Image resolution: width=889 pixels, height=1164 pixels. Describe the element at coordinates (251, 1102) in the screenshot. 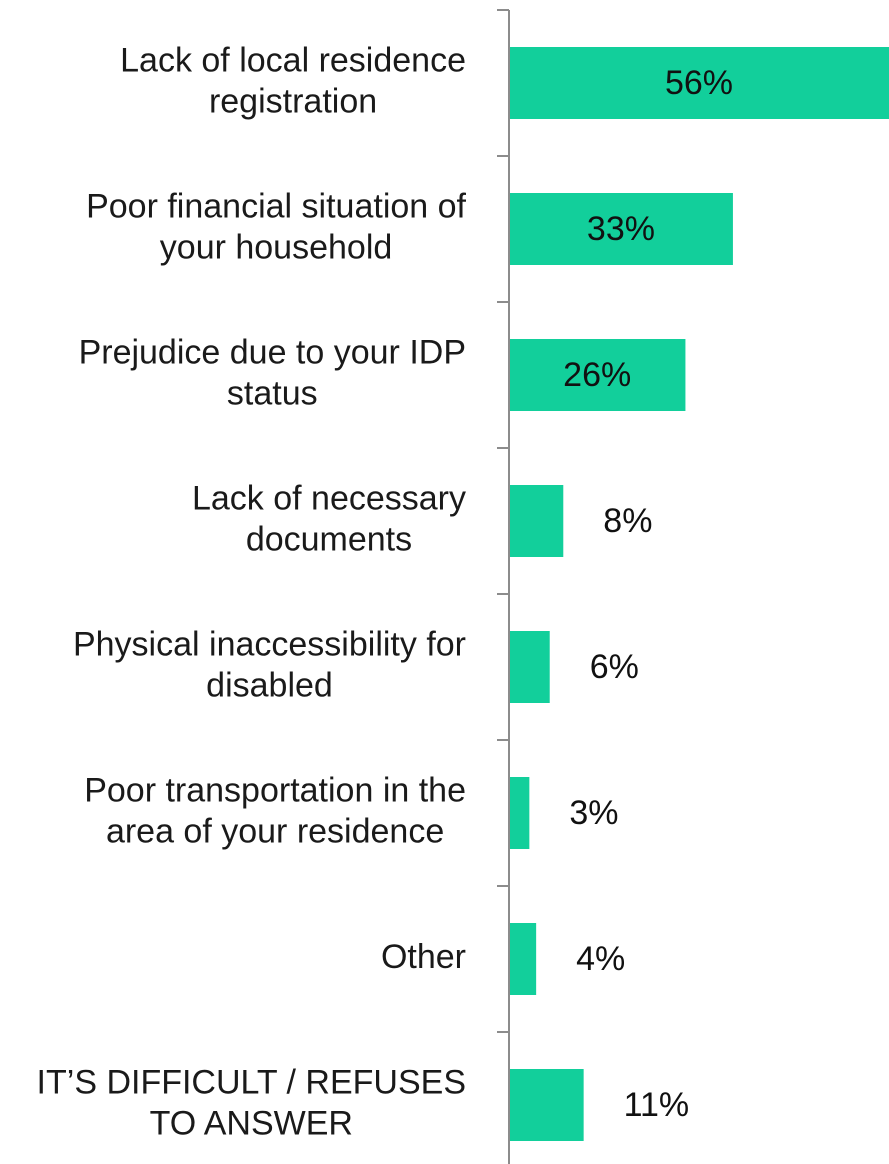

I see `category-label: IT’S DIFFICULT / REFUSES TO ANSWER` at that location.